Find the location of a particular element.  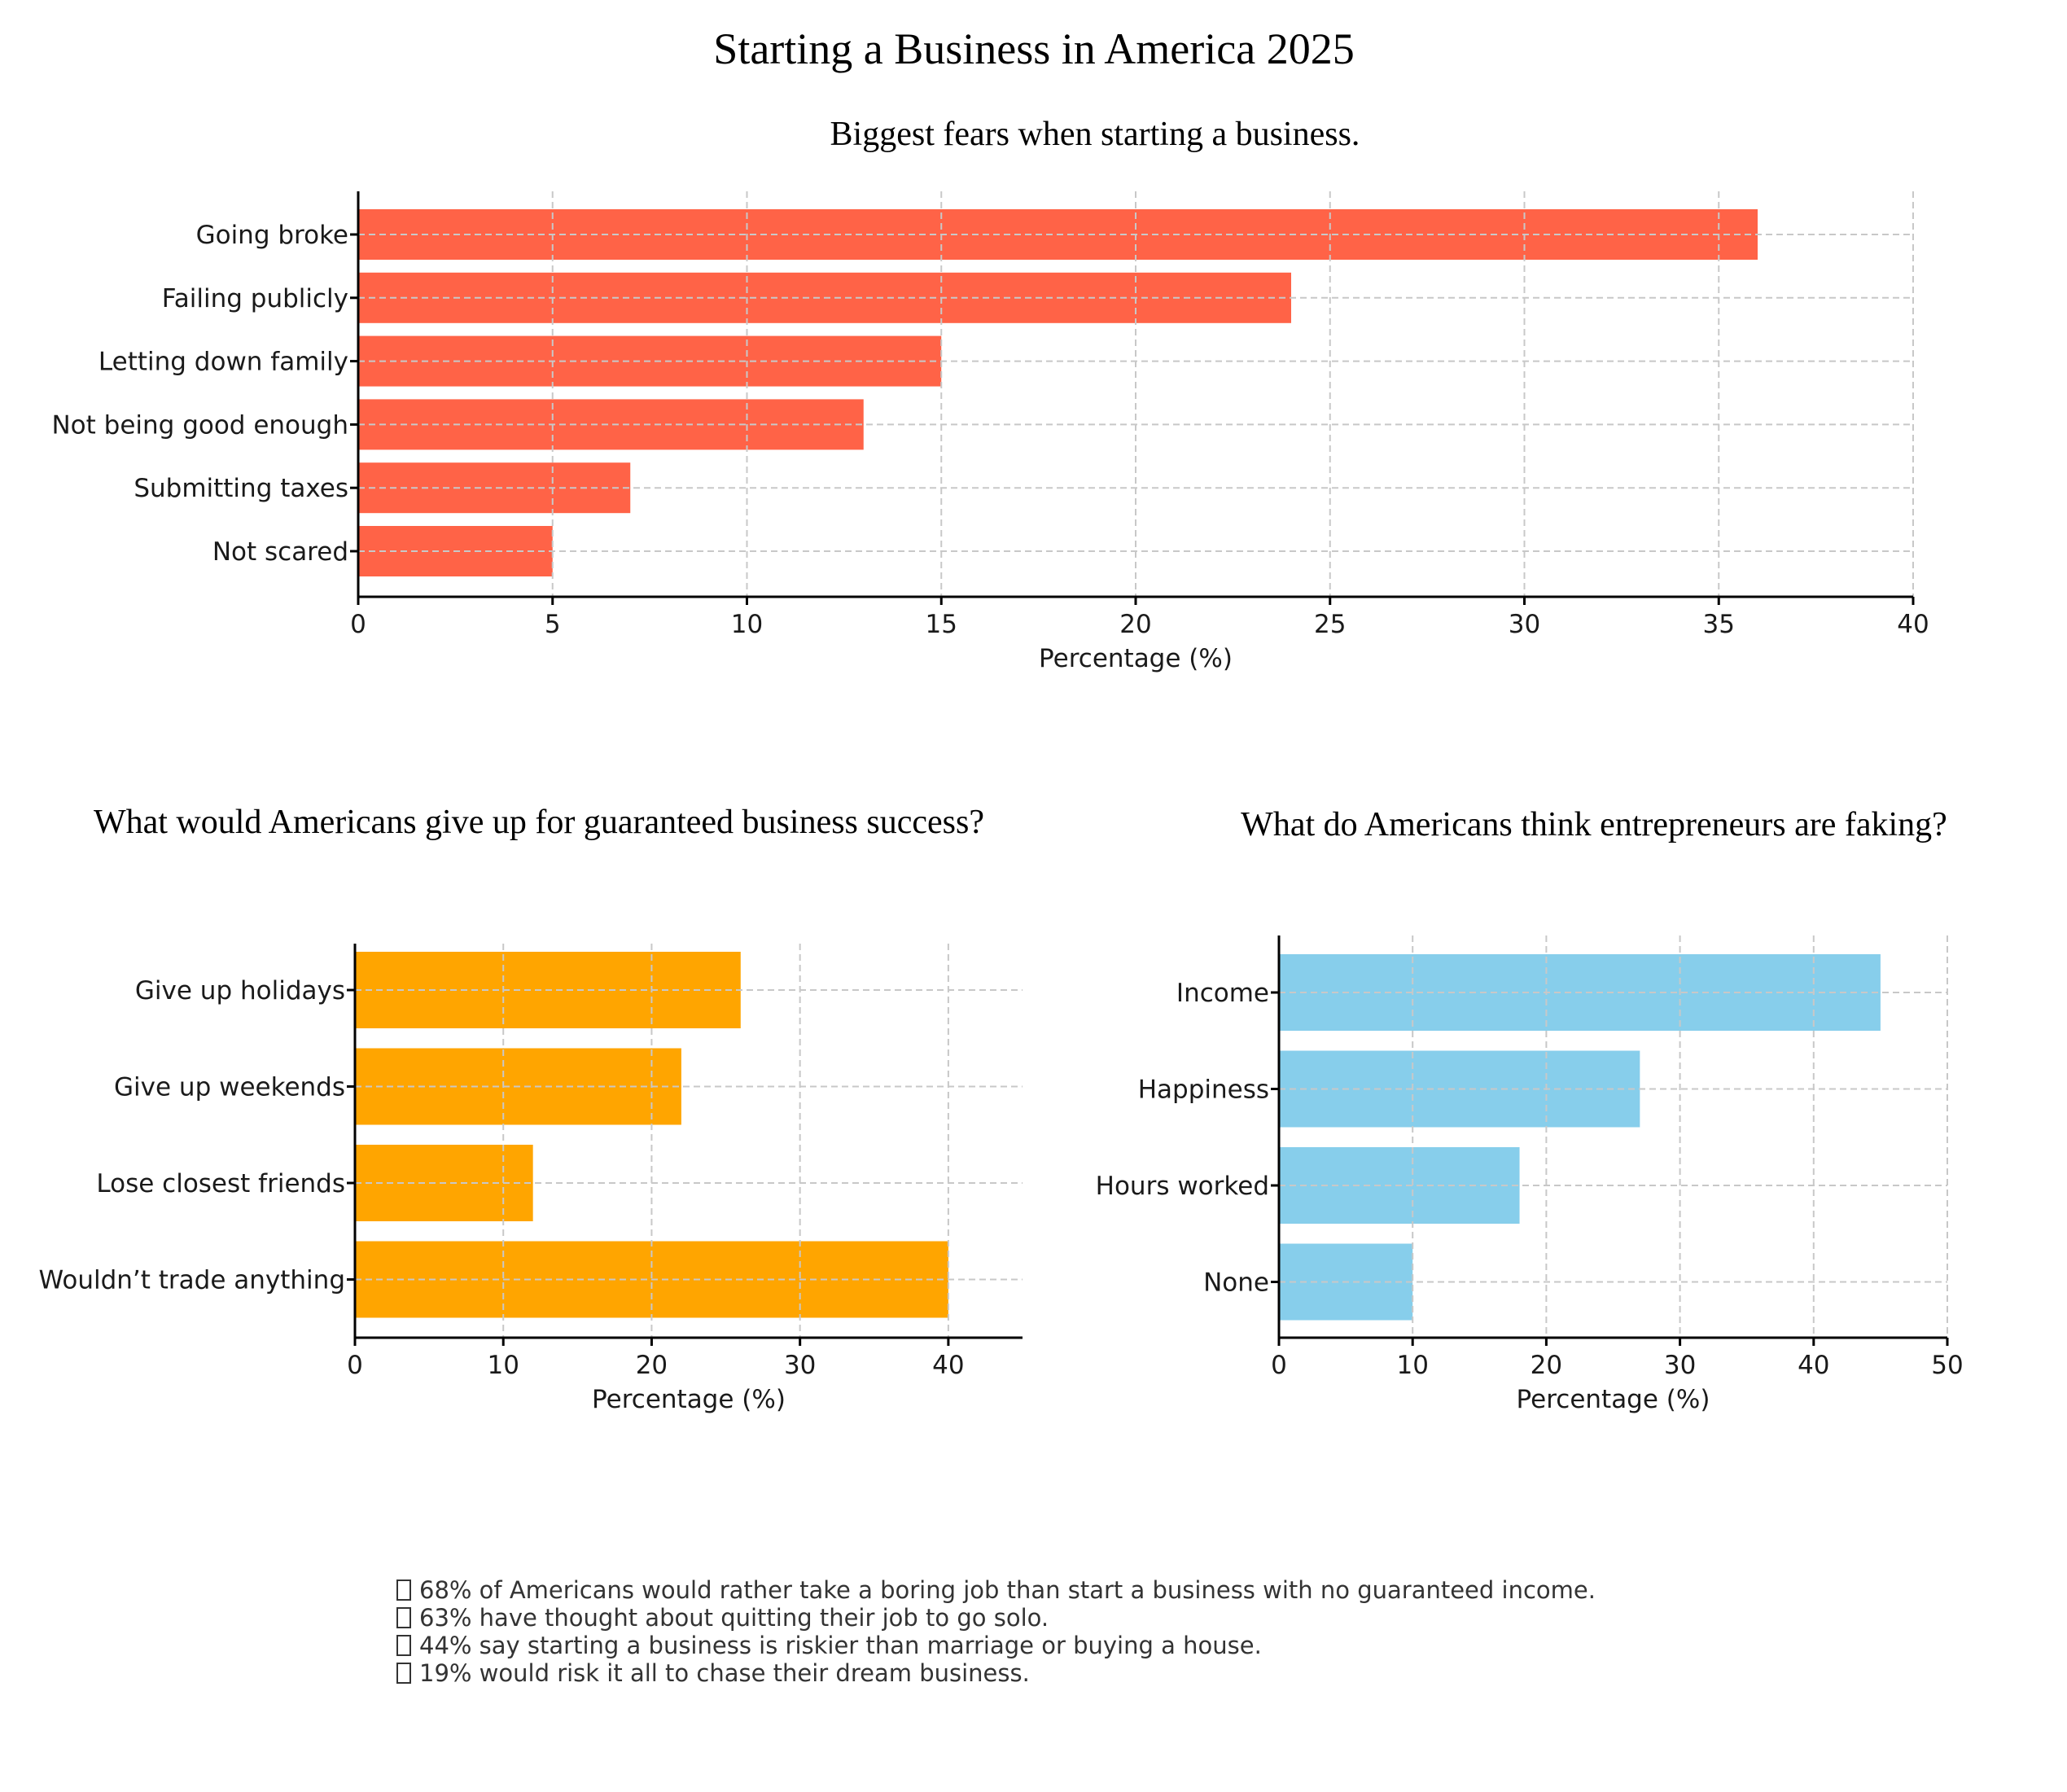

faking-category-label: Income is located at coordinates (1222, 993).